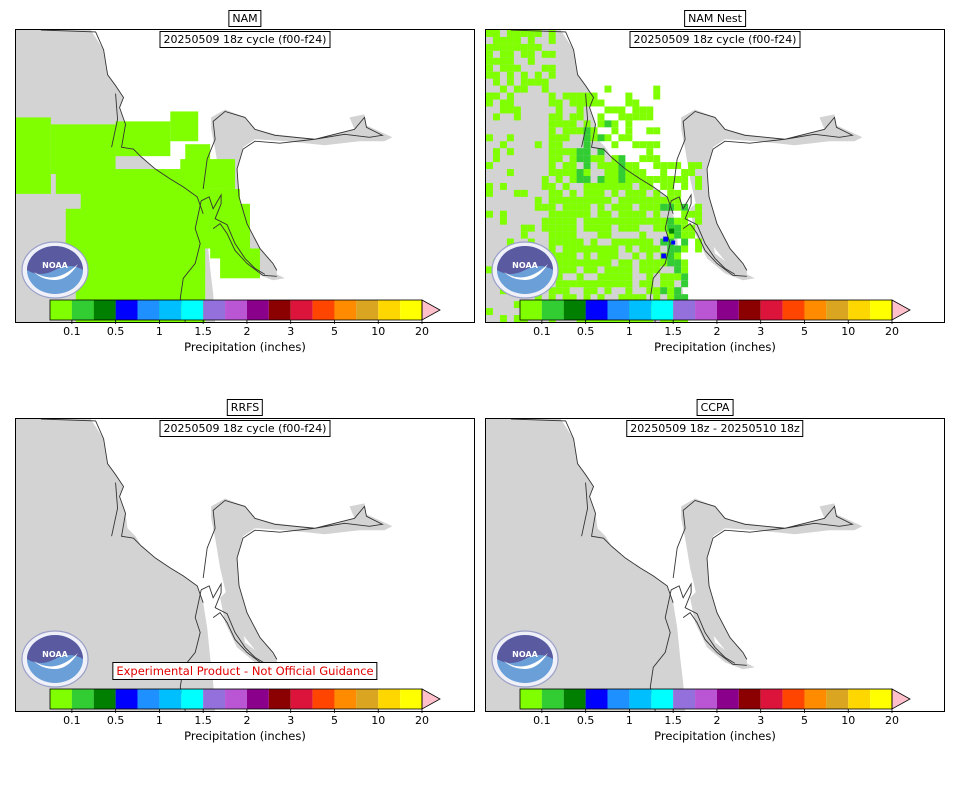  Describe the element at coordinates (715, 18) in the screenshot. I see `model-title: NAM Nest` at that location.